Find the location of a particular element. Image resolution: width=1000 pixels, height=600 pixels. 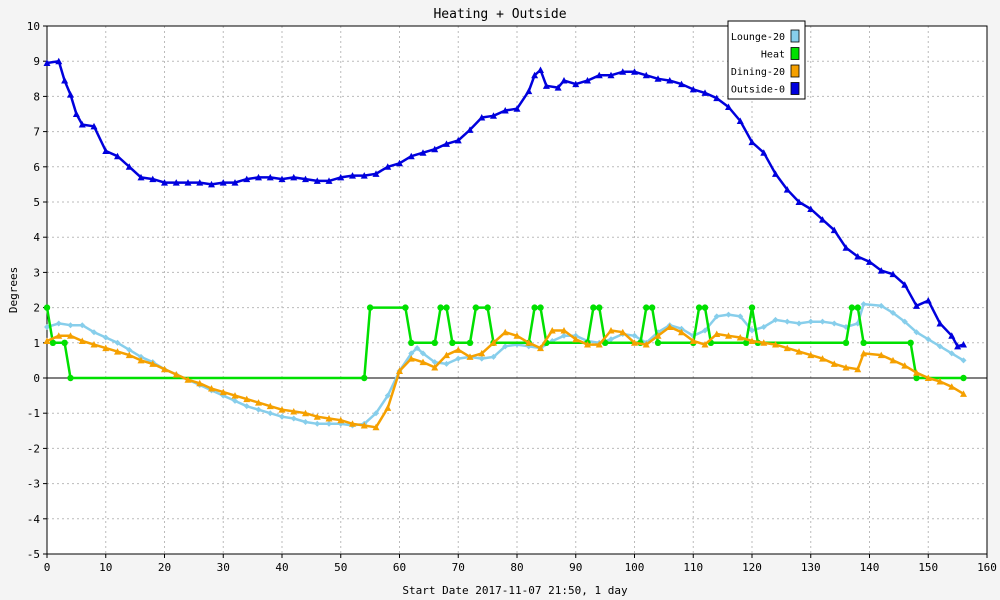

legend: Lounge-20 Heat Dining-20 Outside-0 is located at coordinates (766, 60).